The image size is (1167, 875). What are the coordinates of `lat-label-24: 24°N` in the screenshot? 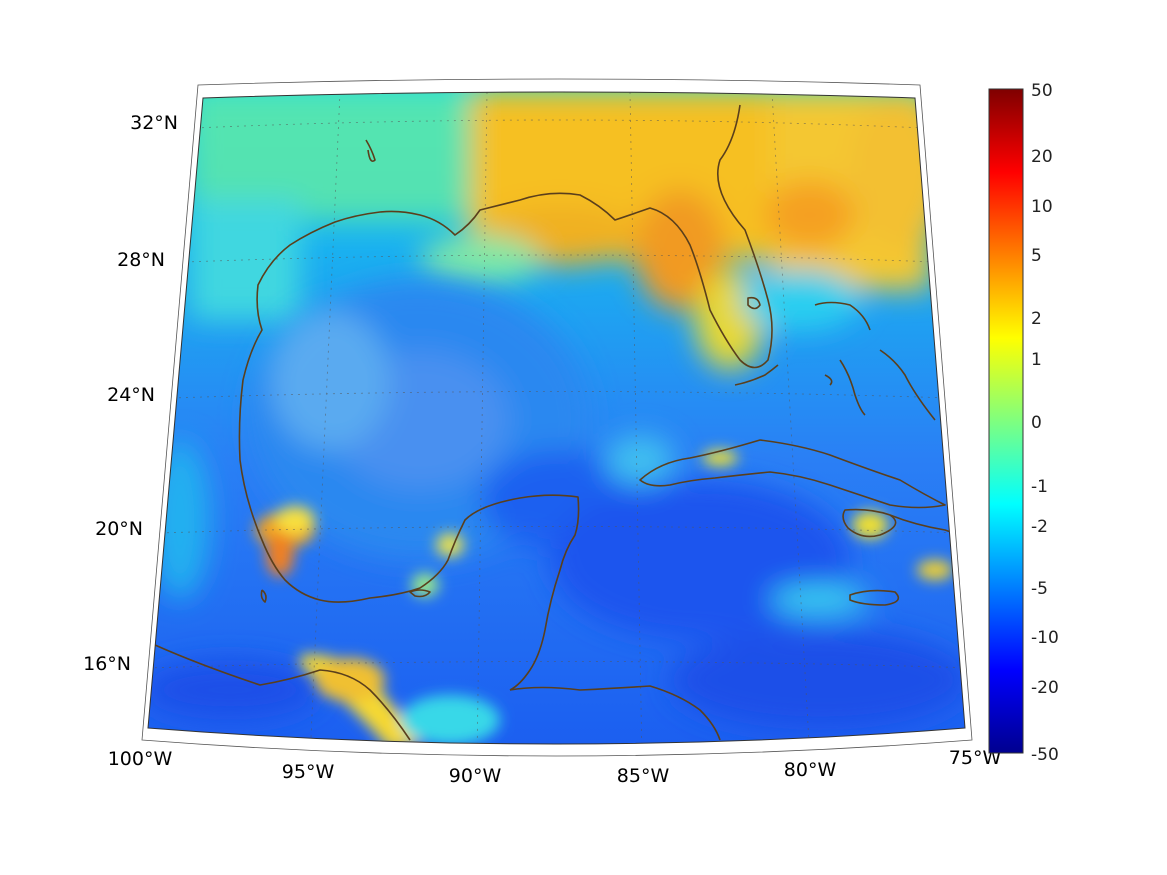 It's located at (131, 395).